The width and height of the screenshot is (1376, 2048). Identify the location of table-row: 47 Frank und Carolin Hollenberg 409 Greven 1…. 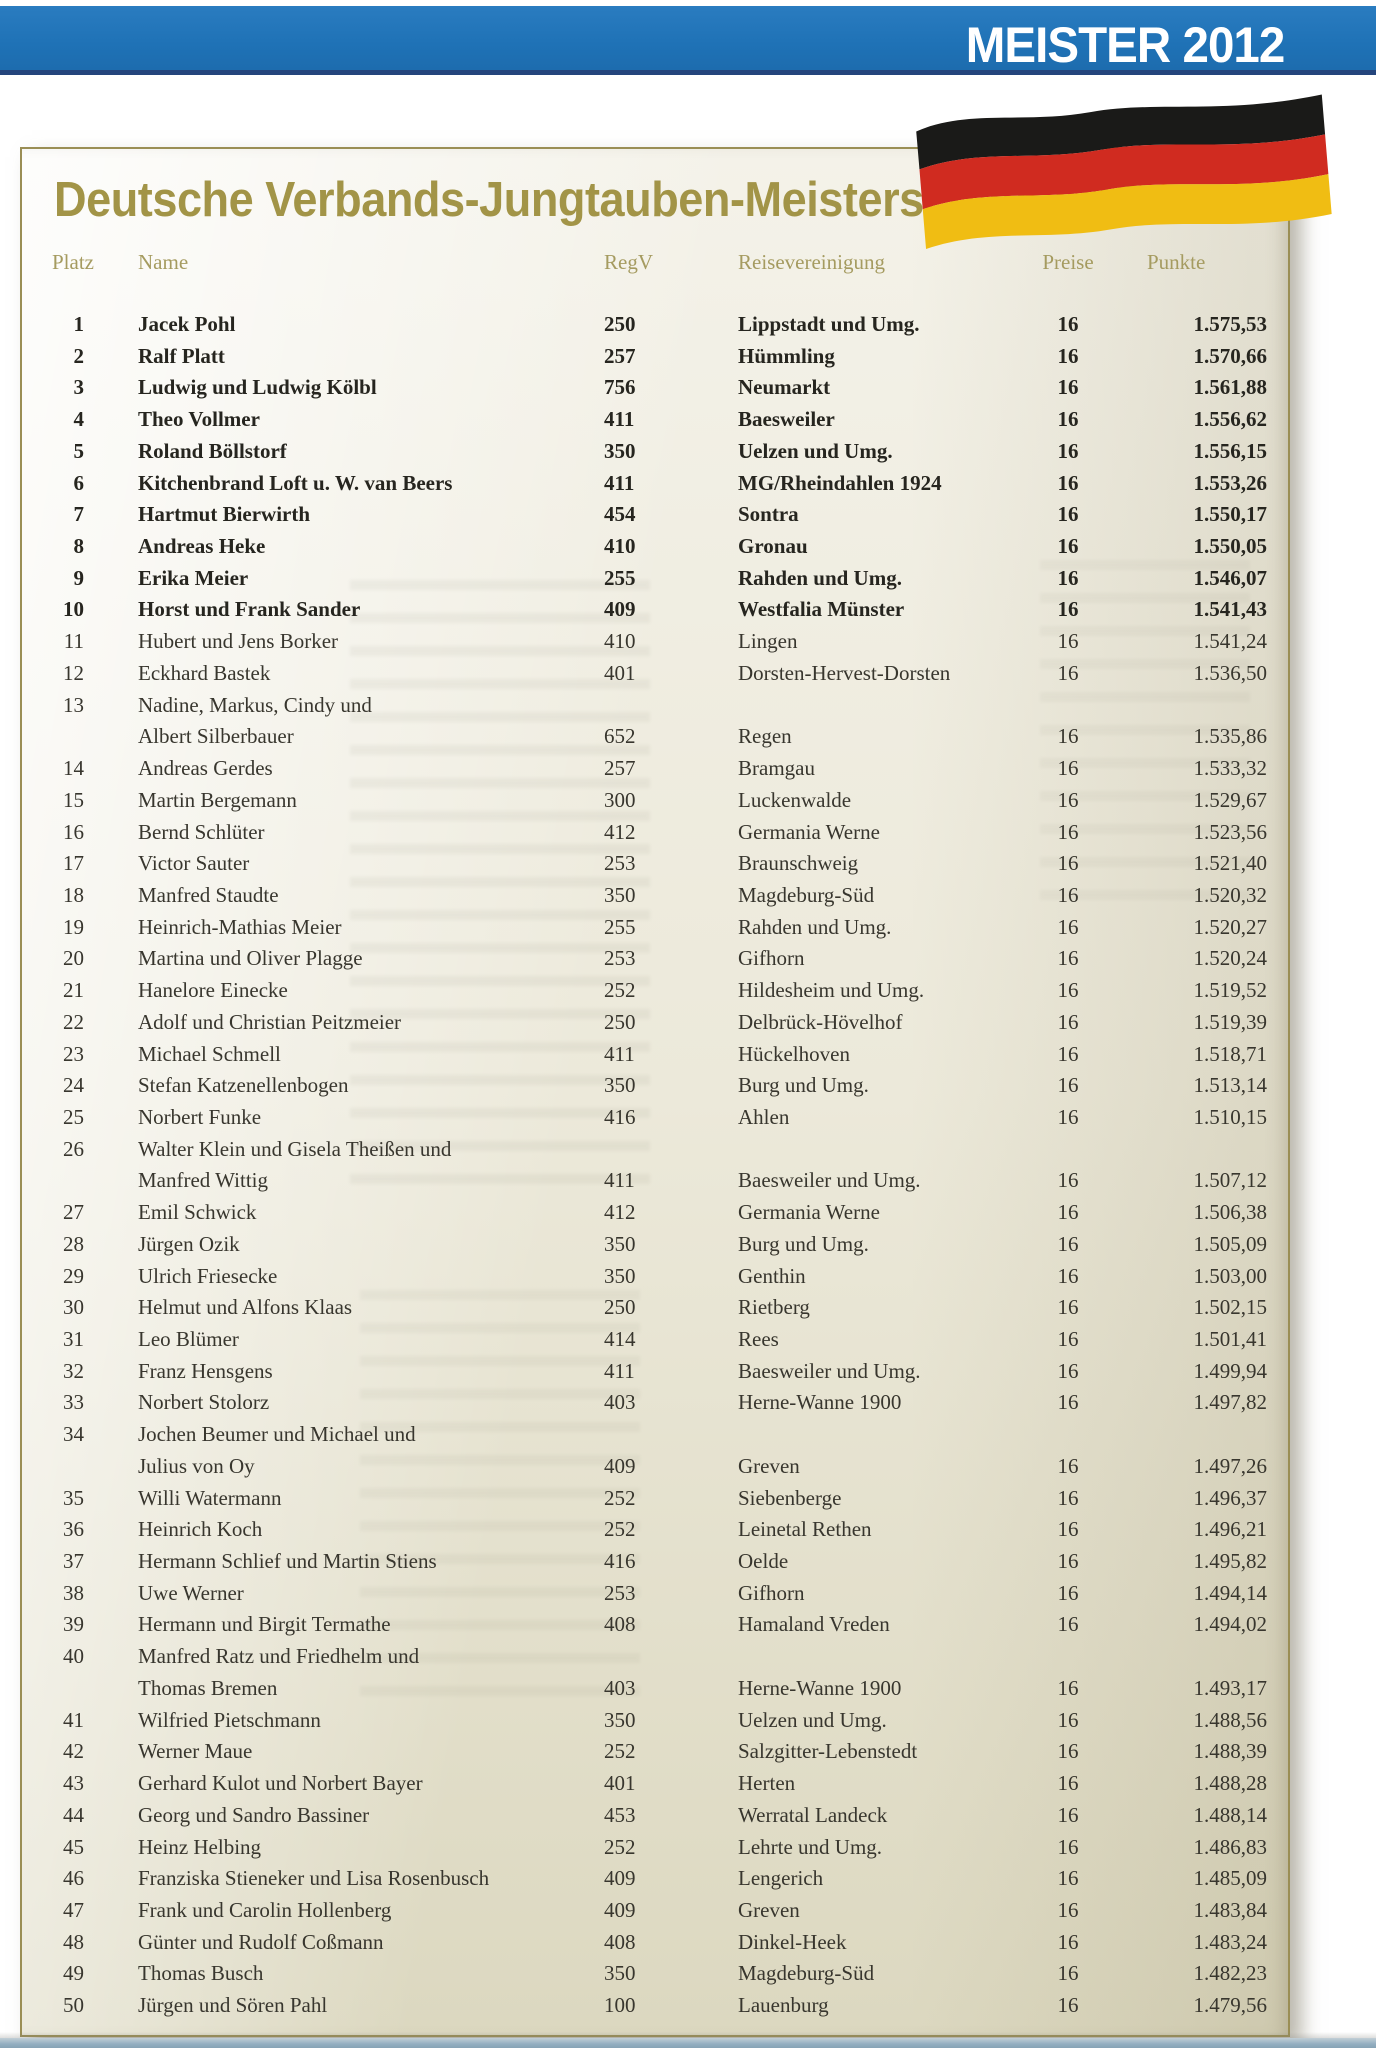
(644, 1911).